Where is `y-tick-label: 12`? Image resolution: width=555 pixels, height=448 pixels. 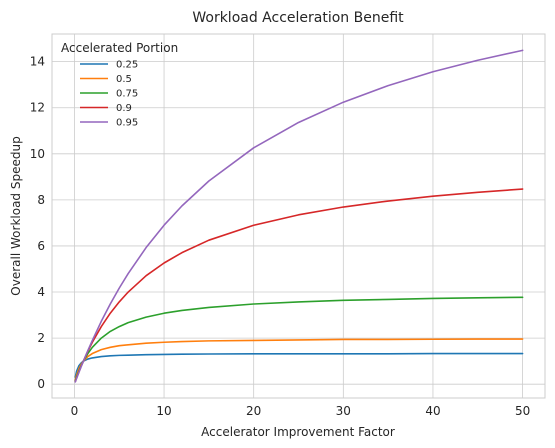
y-tick-label: 12 is located at coordinates (37, 108).